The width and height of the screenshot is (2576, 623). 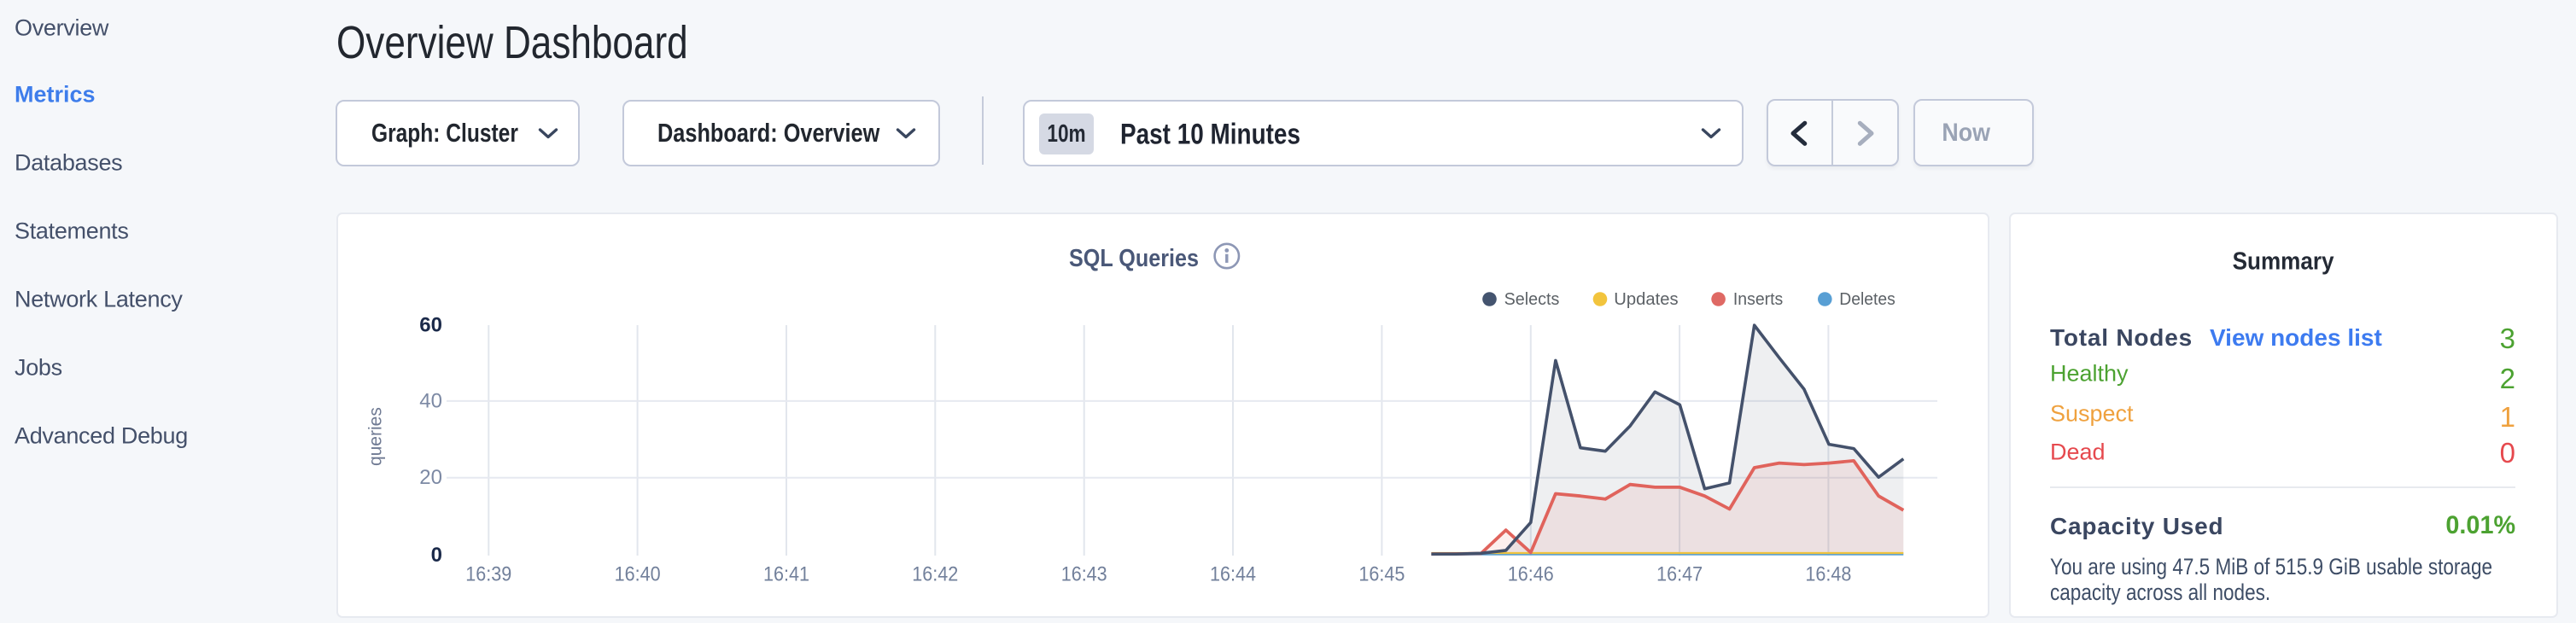 What do you see at coordinates (430, 400) in the screenshot?
I see `svg-text: 40` at bounding box center [430, 400].